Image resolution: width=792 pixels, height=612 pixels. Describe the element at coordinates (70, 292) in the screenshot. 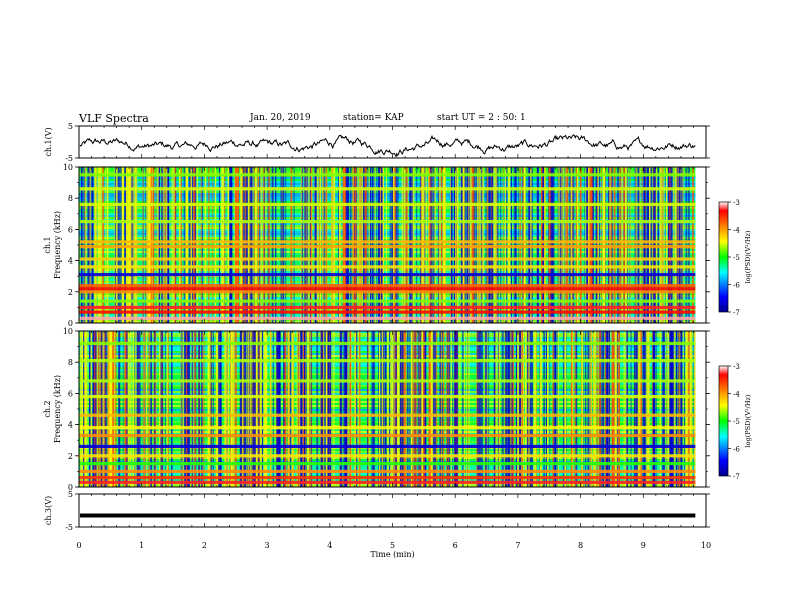

I see `y-tick-label: 2` at that location.